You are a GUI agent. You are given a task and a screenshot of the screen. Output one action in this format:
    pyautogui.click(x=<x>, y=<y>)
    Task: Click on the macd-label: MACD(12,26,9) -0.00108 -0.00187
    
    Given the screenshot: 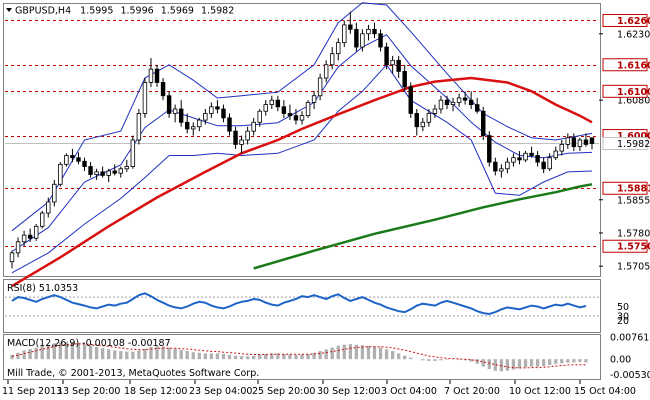 What is the action you would take?
    pyautogui.click(x=89, y=343)
    